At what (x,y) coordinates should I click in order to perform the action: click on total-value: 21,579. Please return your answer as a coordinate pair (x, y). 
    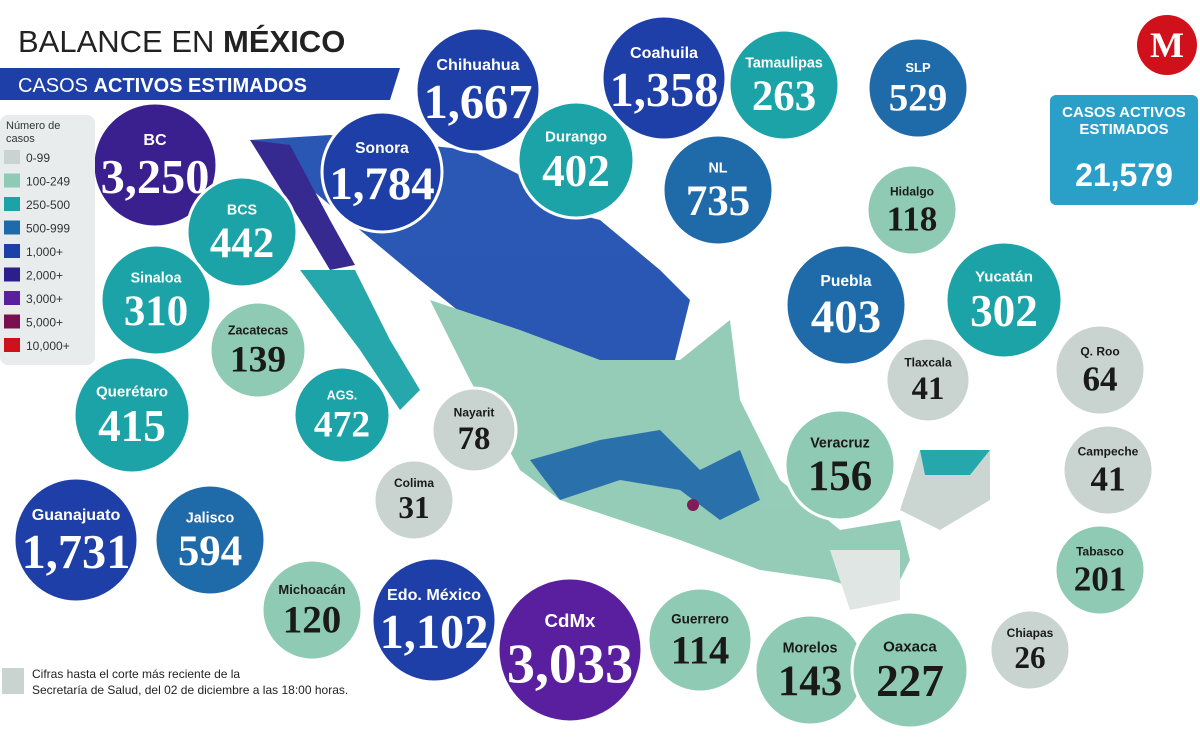
    Looking at the image, I should click on (1124, 175).